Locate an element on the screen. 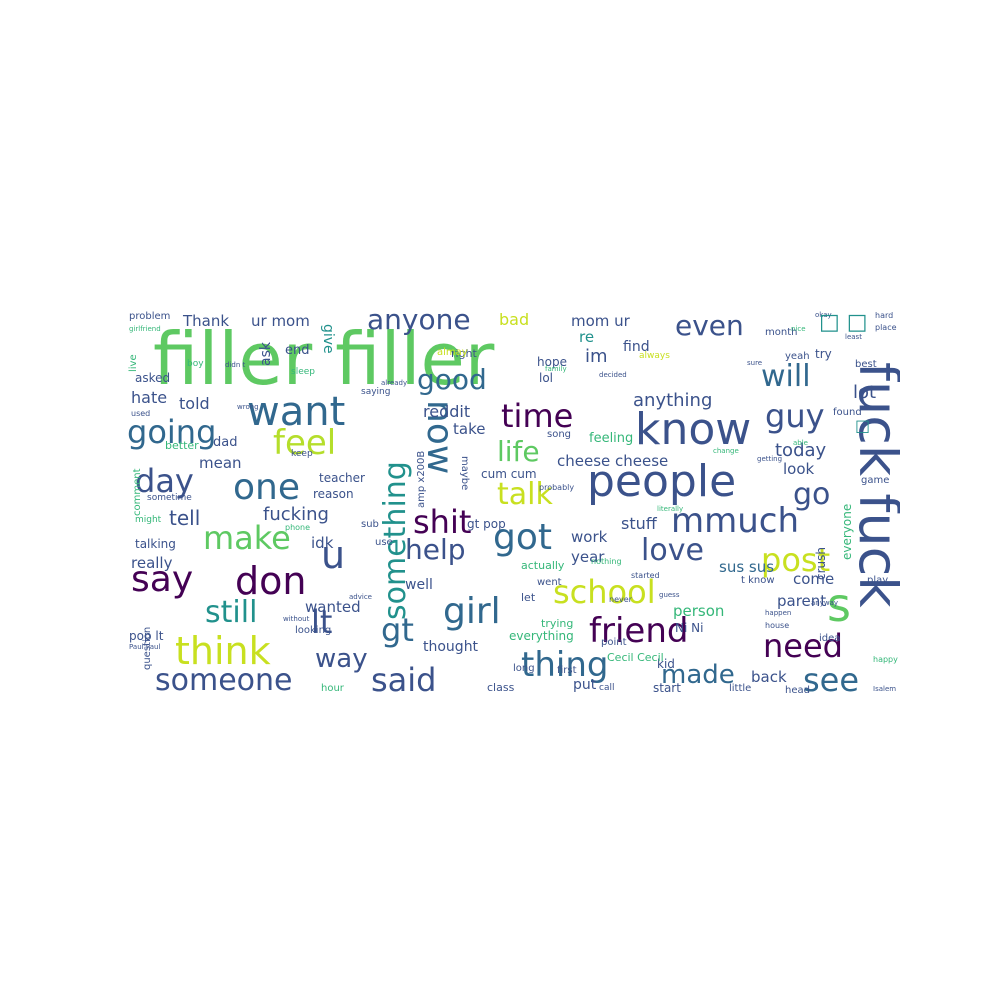 This screenshot has height=1000, width=1000. word: year is located at coordinates (588, 557).